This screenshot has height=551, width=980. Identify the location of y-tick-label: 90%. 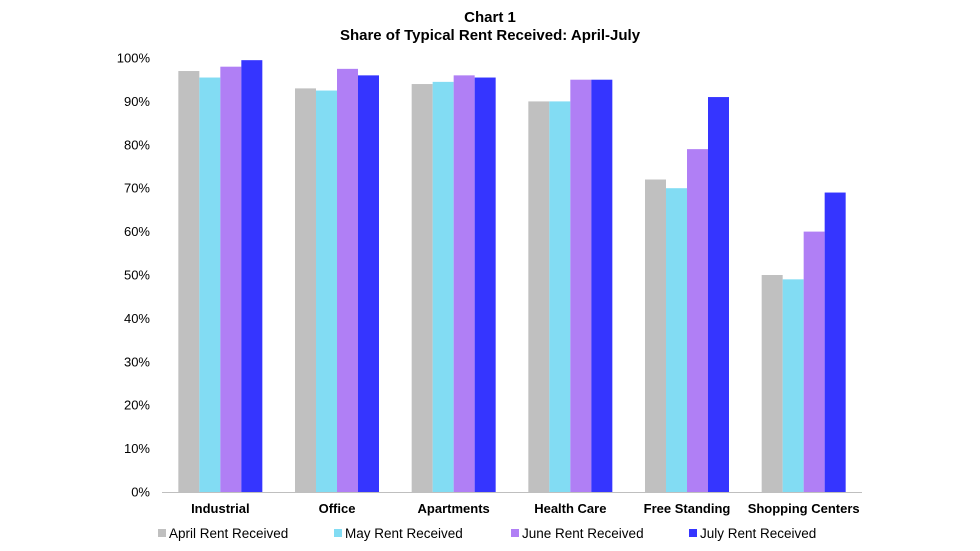
(137, 101).